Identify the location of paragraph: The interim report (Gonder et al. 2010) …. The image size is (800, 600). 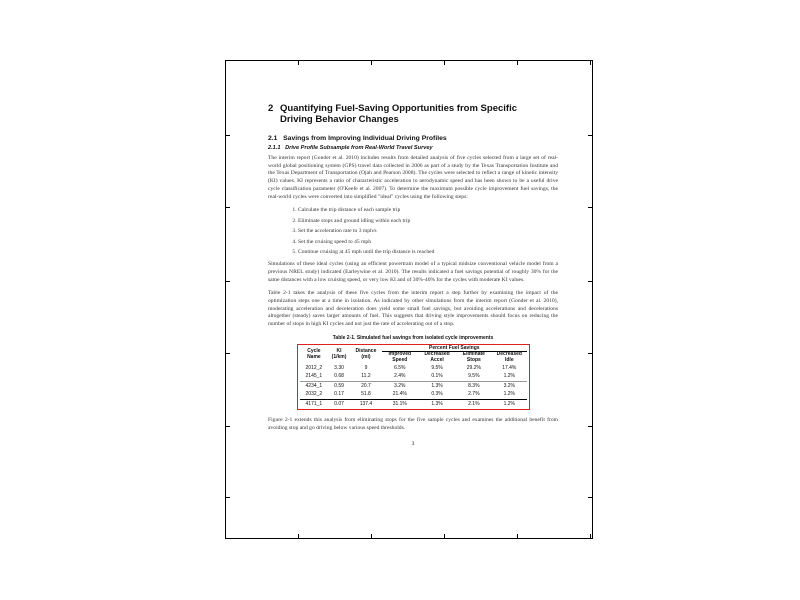
(413, 177).